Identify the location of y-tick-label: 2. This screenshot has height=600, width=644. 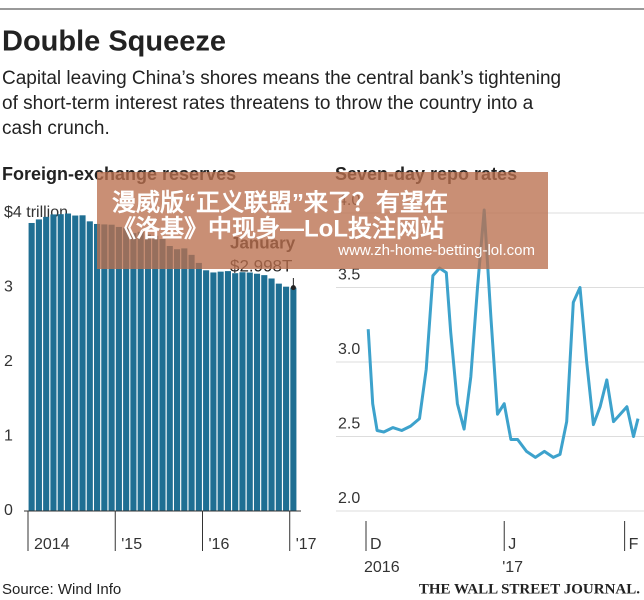
(8, 361).